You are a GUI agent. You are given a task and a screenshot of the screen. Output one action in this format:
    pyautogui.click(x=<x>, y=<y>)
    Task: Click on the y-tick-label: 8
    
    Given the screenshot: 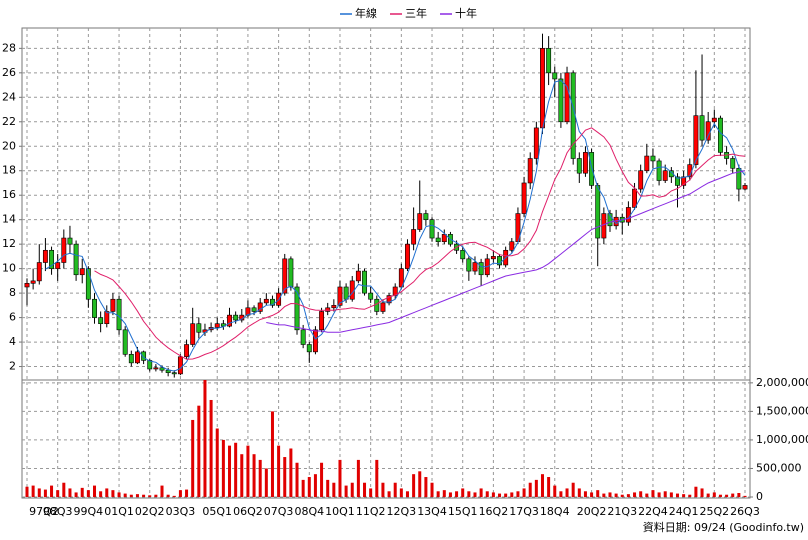 What is the action you would take?
    pyautogui.click(x=12, y=292)
    